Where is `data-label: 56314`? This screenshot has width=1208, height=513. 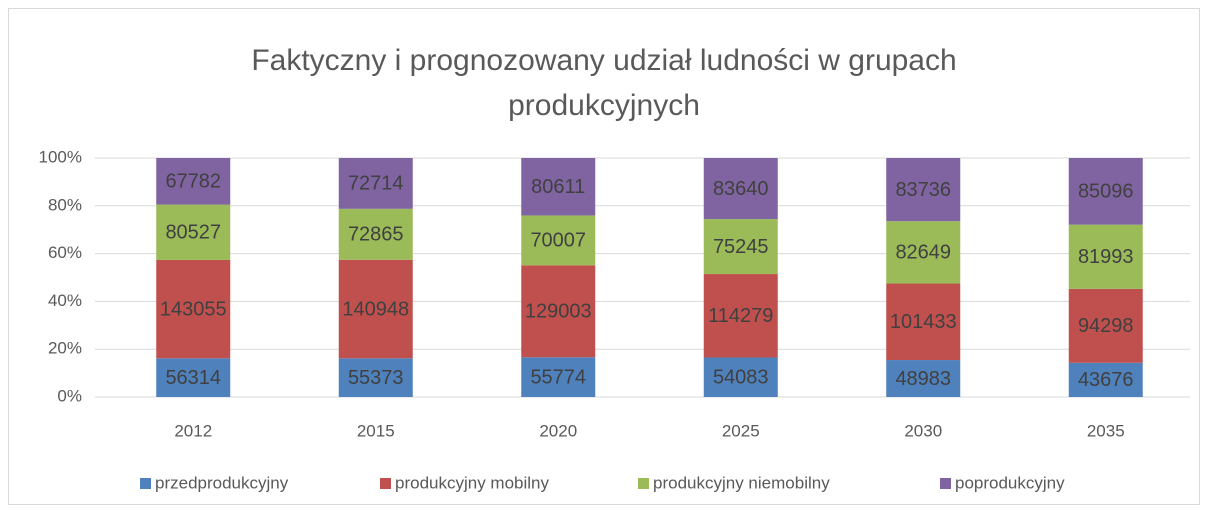
data-label: 56314 is located at coordinates (193, 378).